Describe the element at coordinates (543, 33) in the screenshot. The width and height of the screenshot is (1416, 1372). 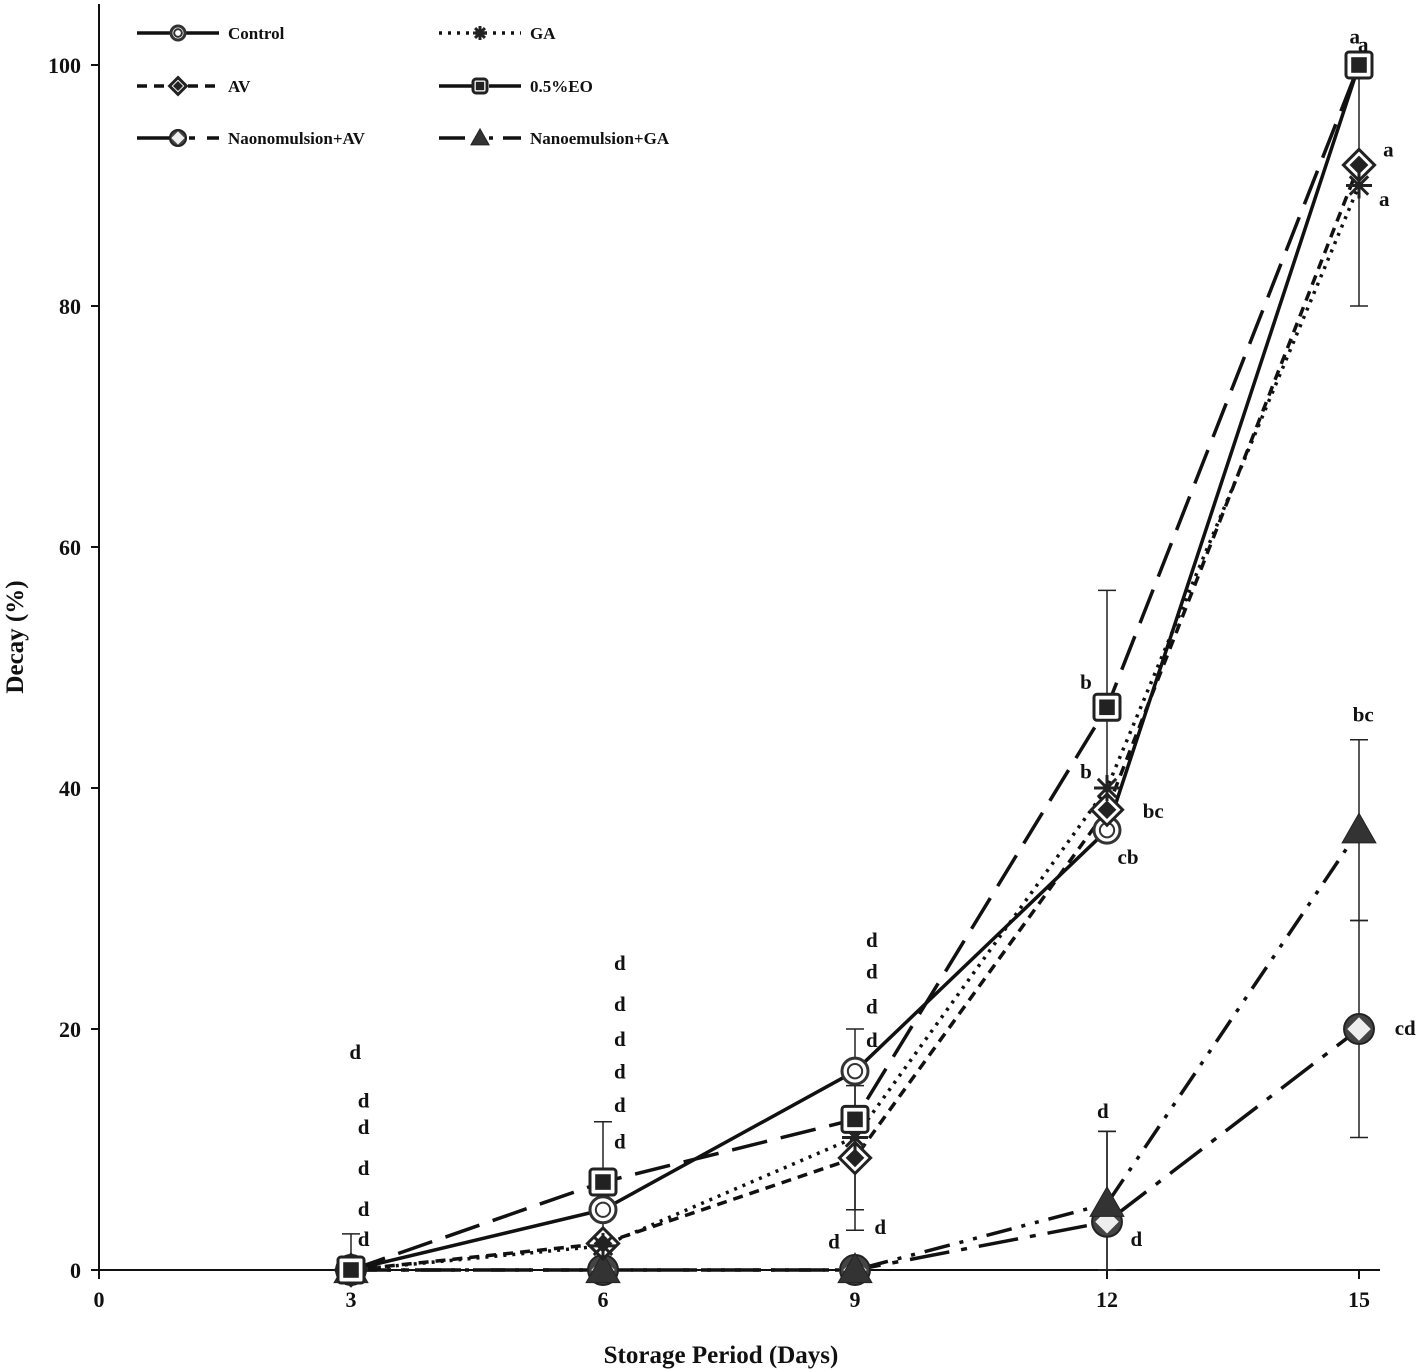
I see `legend-label: GA` at that location.